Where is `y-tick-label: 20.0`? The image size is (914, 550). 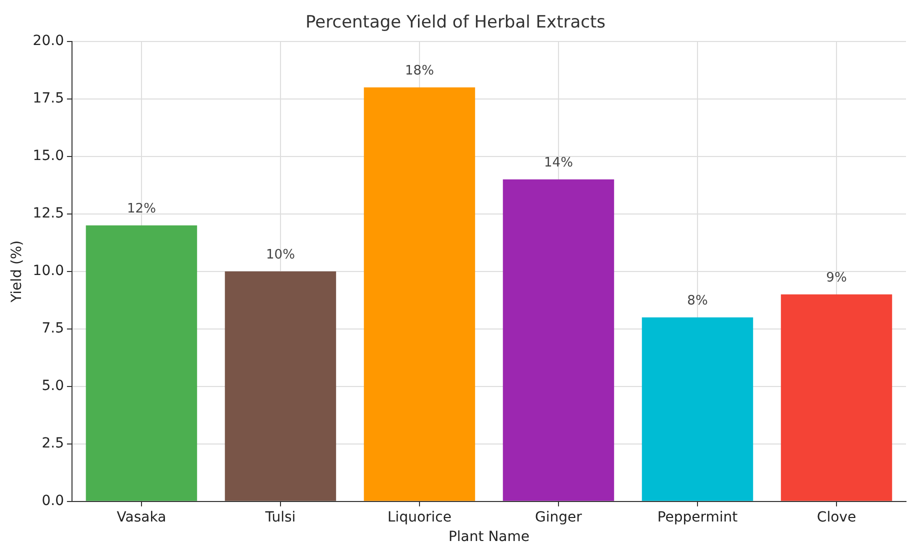 y-tick-label: 20.0 is located at coordinates (48, 41).